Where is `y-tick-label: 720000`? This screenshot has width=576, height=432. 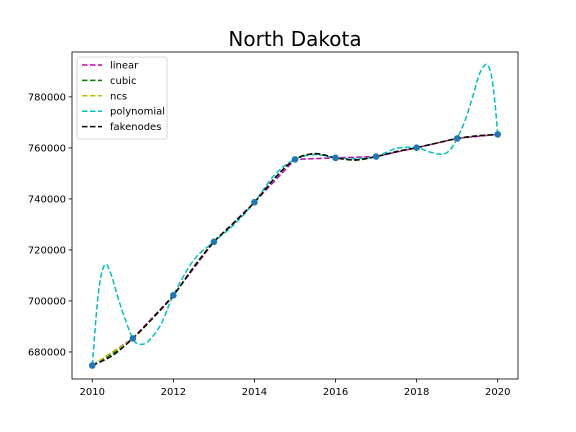
y-tick-label: 720000 is located at coordinates (47, 250).